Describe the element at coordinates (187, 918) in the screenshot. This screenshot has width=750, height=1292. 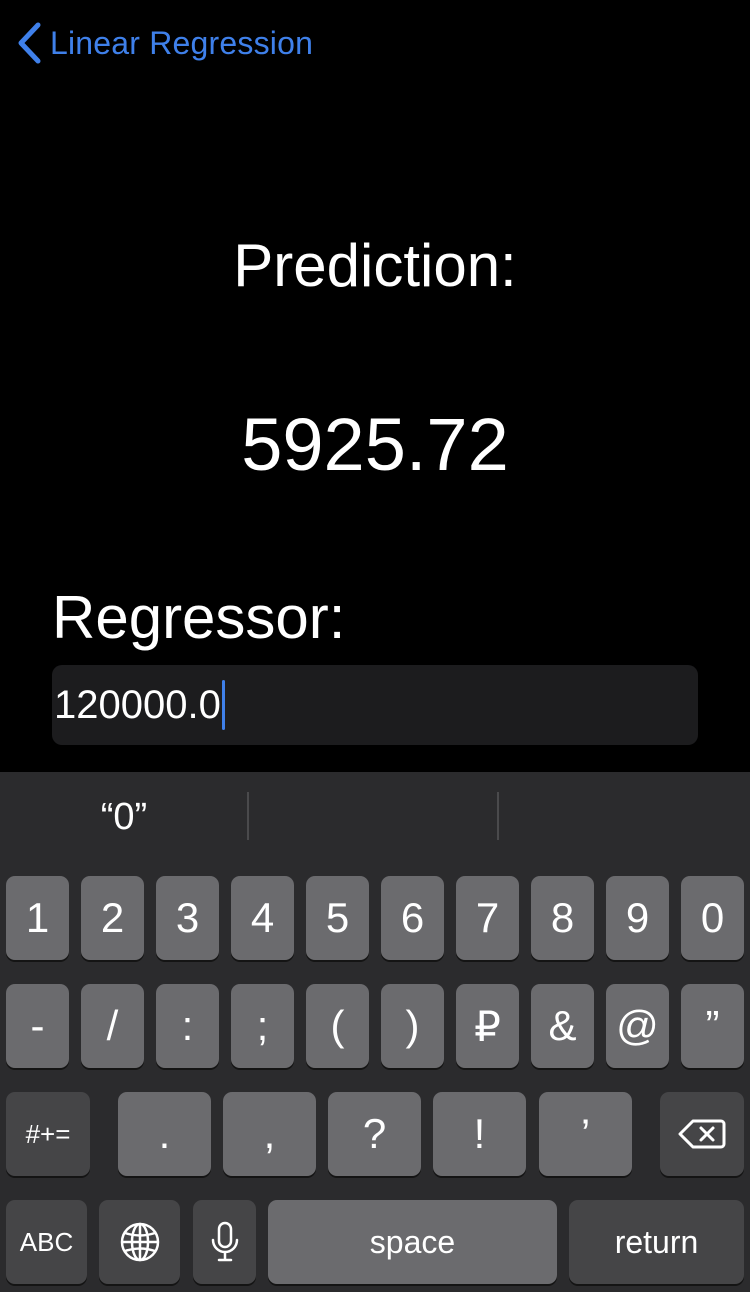
I see `key-3: 3` at that location.